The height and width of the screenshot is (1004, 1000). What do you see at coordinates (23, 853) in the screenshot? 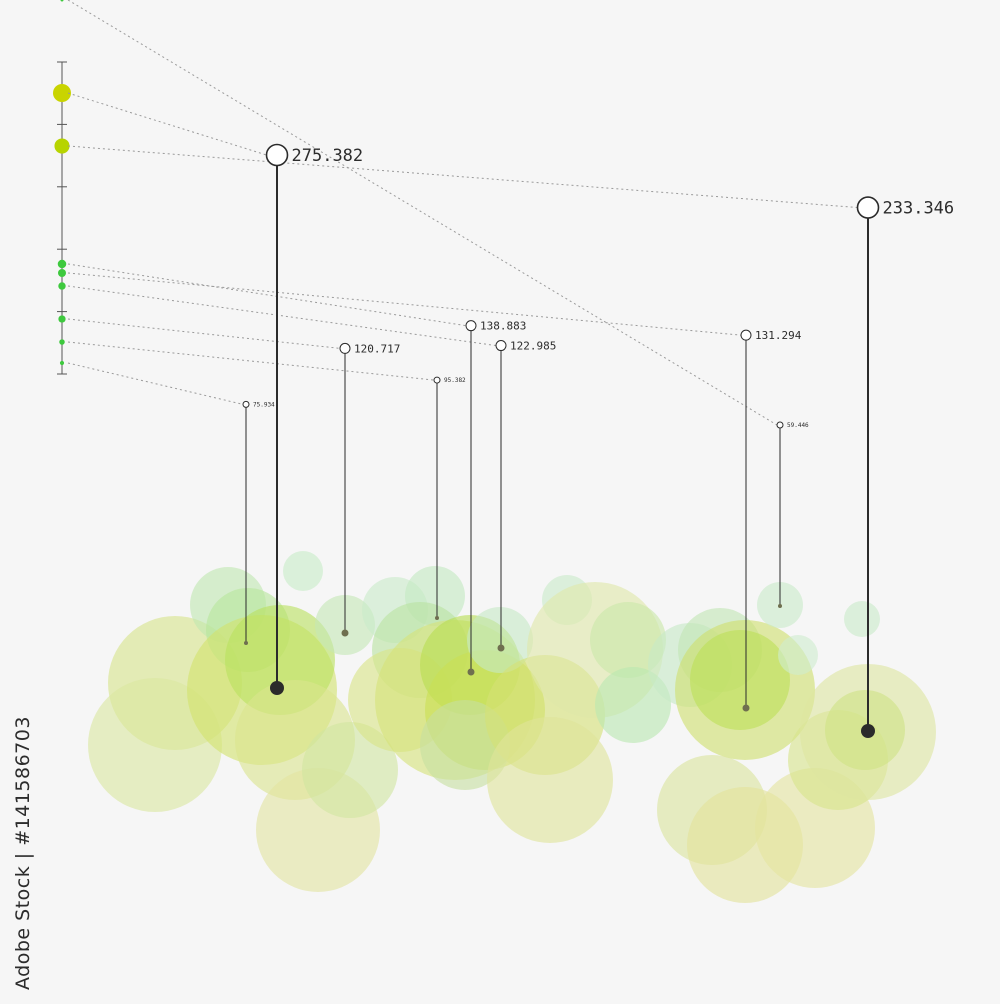
I see `stock-id-watermark: Adobe Stock | #141586703` at bounding box center [23, 853].